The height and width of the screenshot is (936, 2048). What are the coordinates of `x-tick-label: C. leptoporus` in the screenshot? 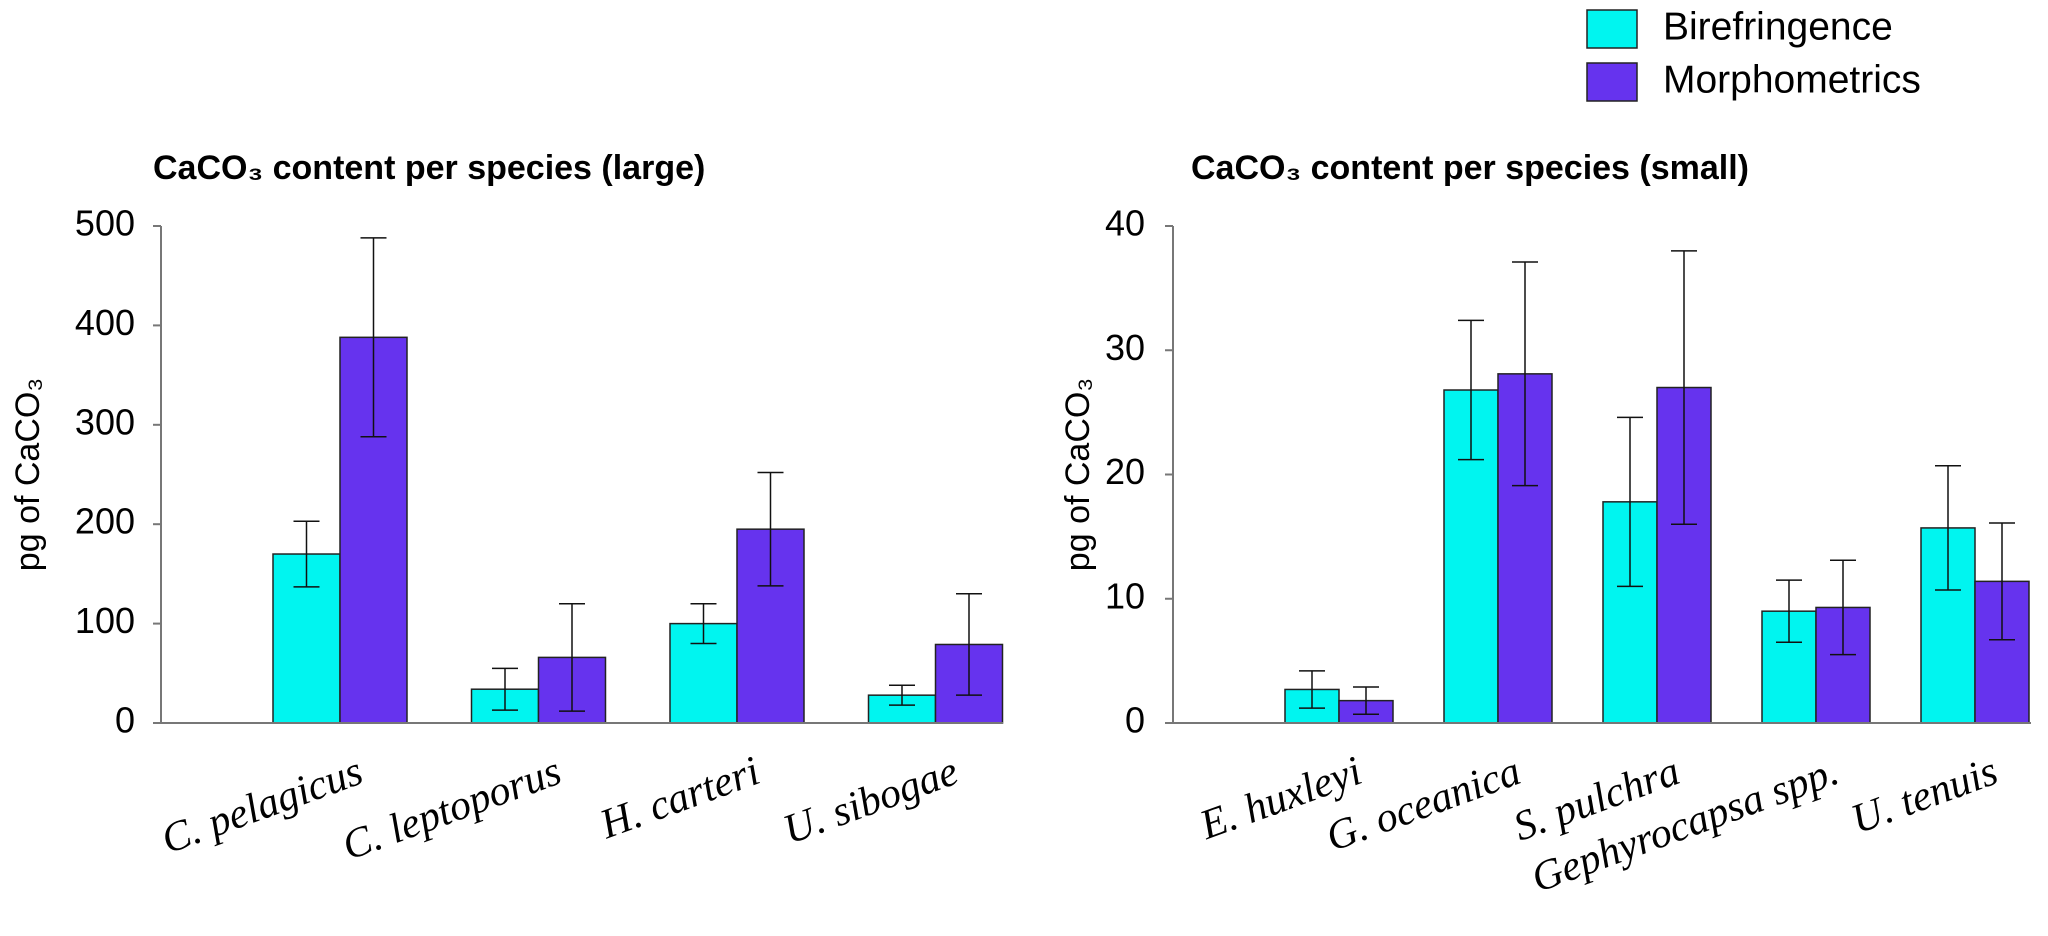 It's located at (452, 808).